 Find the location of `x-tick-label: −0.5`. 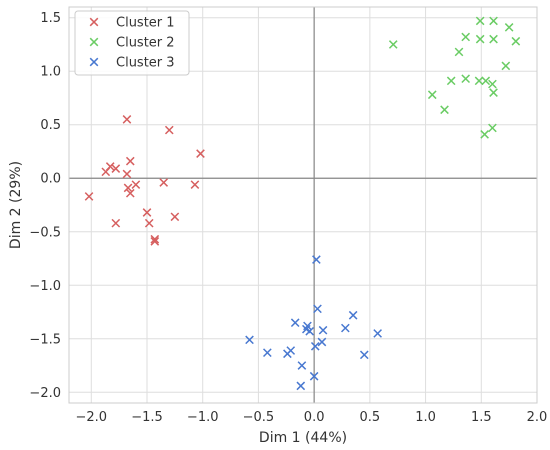

x-tick-label: −0.5 is located at coordinates (259, 417).